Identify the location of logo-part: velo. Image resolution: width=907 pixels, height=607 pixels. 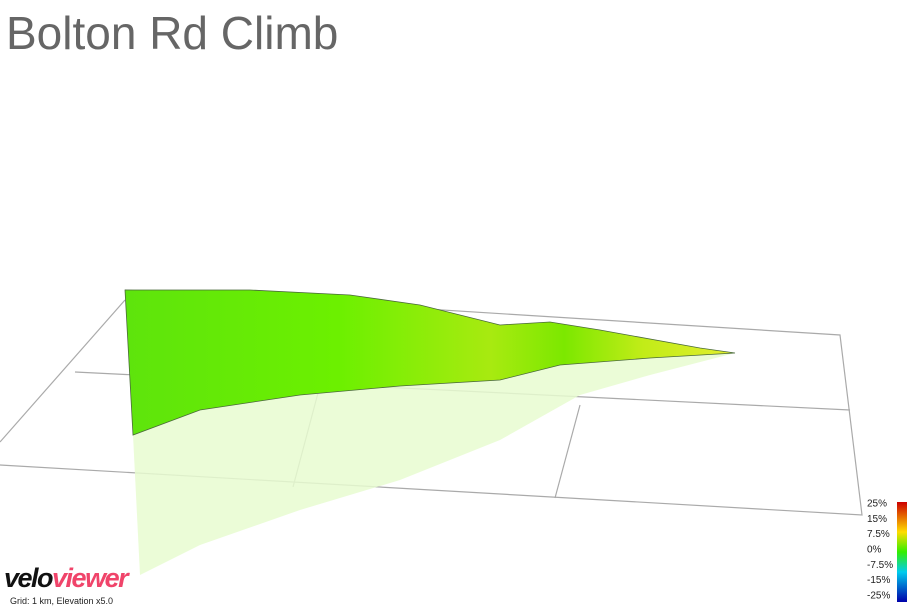
(29, 578).